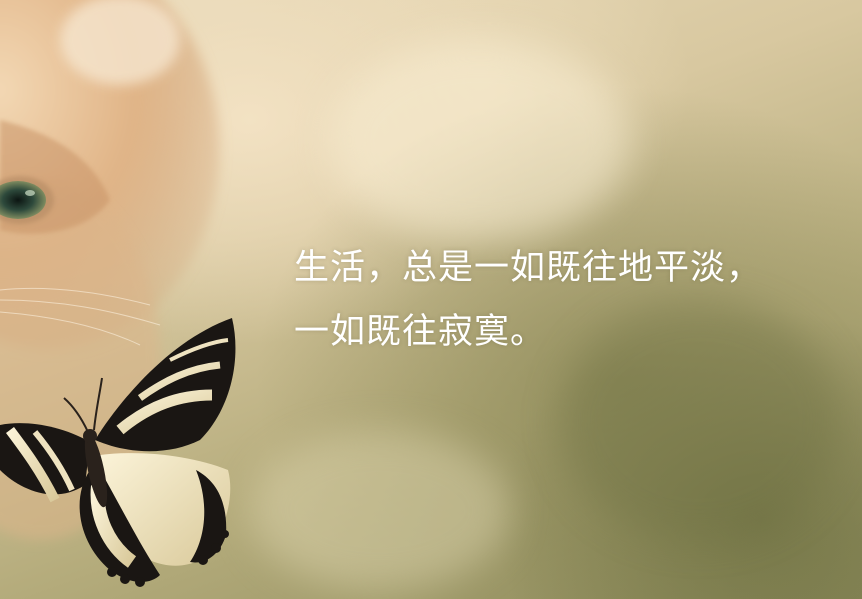  Describe the element at coordinates (80, 316) in the screenshot. I see `cat-whiskers` at that location.